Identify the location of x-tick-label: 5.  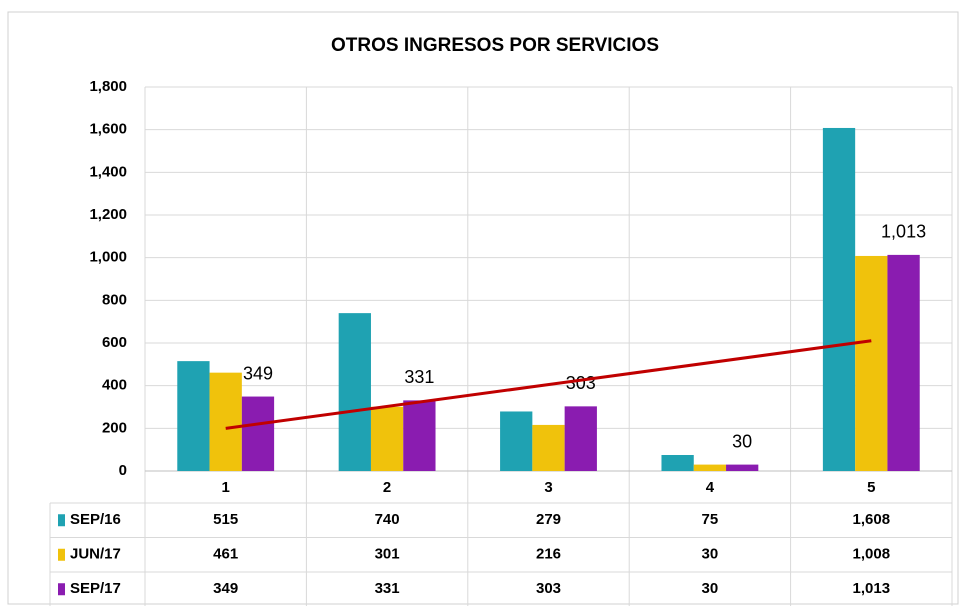
(871, 487).